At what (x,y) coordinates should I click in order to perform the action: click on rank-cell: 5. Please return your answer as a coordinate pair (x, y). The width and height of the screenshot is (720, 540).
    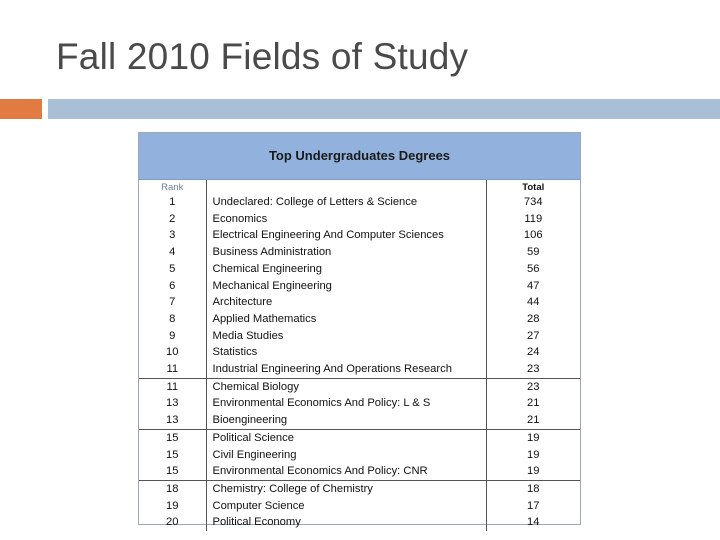
    Looking at the image, I should click on (172, 268).